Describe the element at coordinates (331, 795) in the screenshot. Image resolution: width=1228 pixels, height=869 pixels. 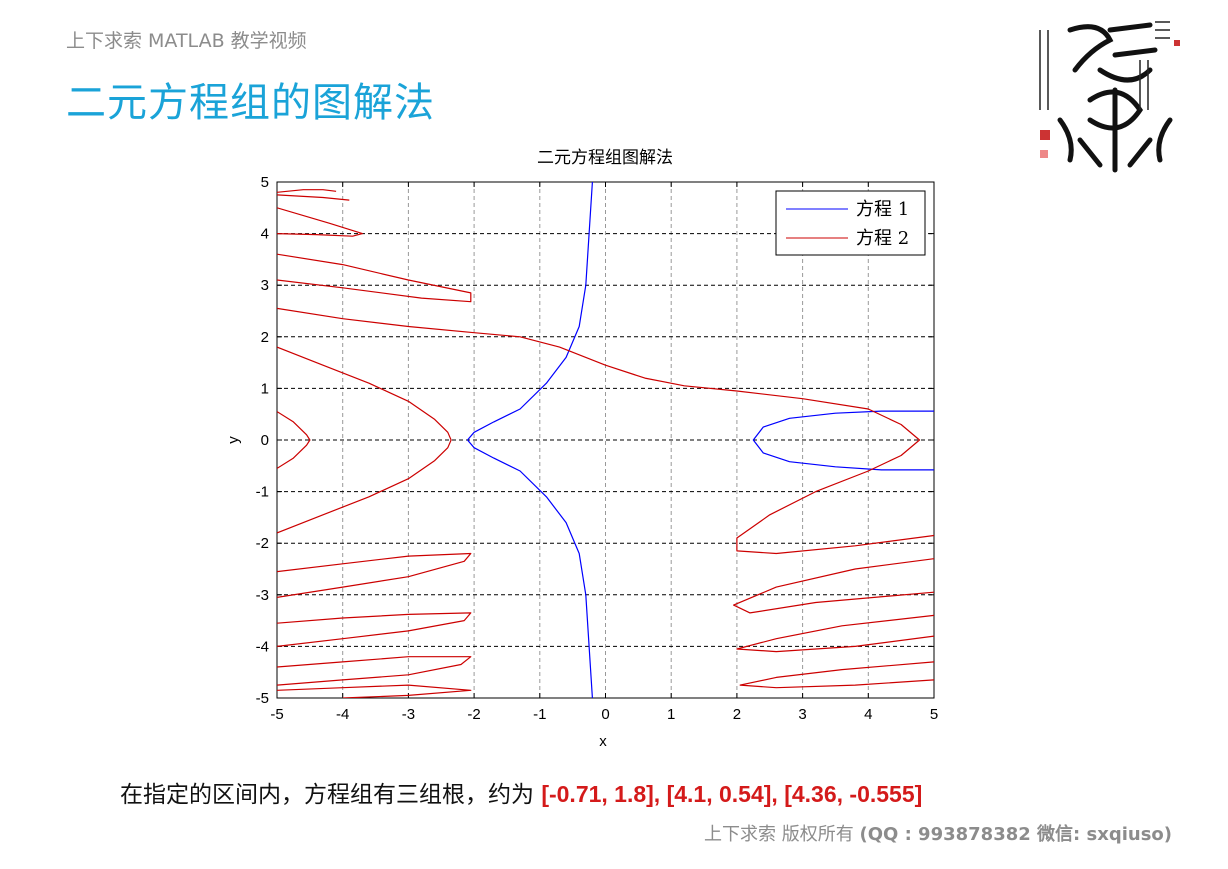
I see `conclusion-sentence: 在指定的区间内，方程组有三组根，约为` at that location.